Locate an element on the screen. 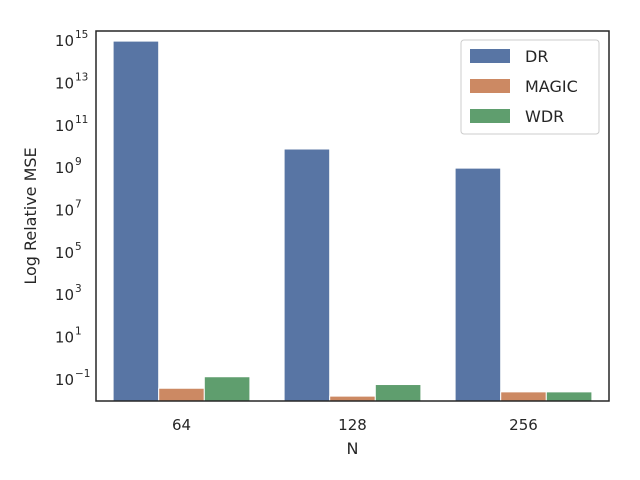 The image size is (640, 480). y-tick-exponent: 13 is located at coordinates (81, 77).